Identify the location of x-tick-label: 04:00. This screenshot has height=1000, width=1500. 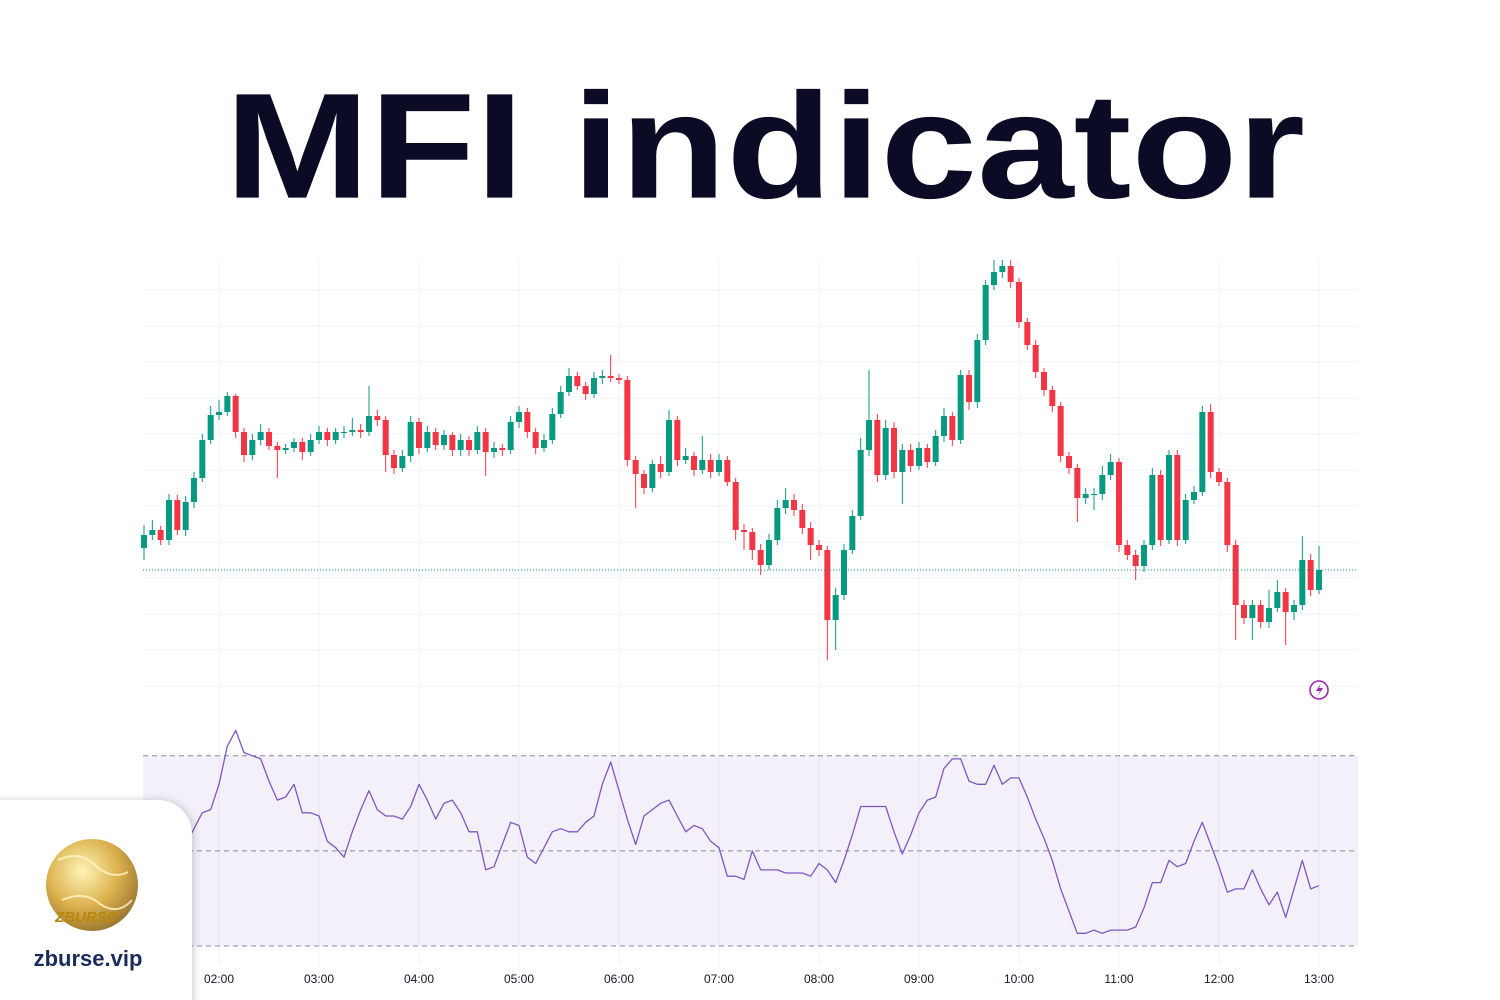
(419, 979).